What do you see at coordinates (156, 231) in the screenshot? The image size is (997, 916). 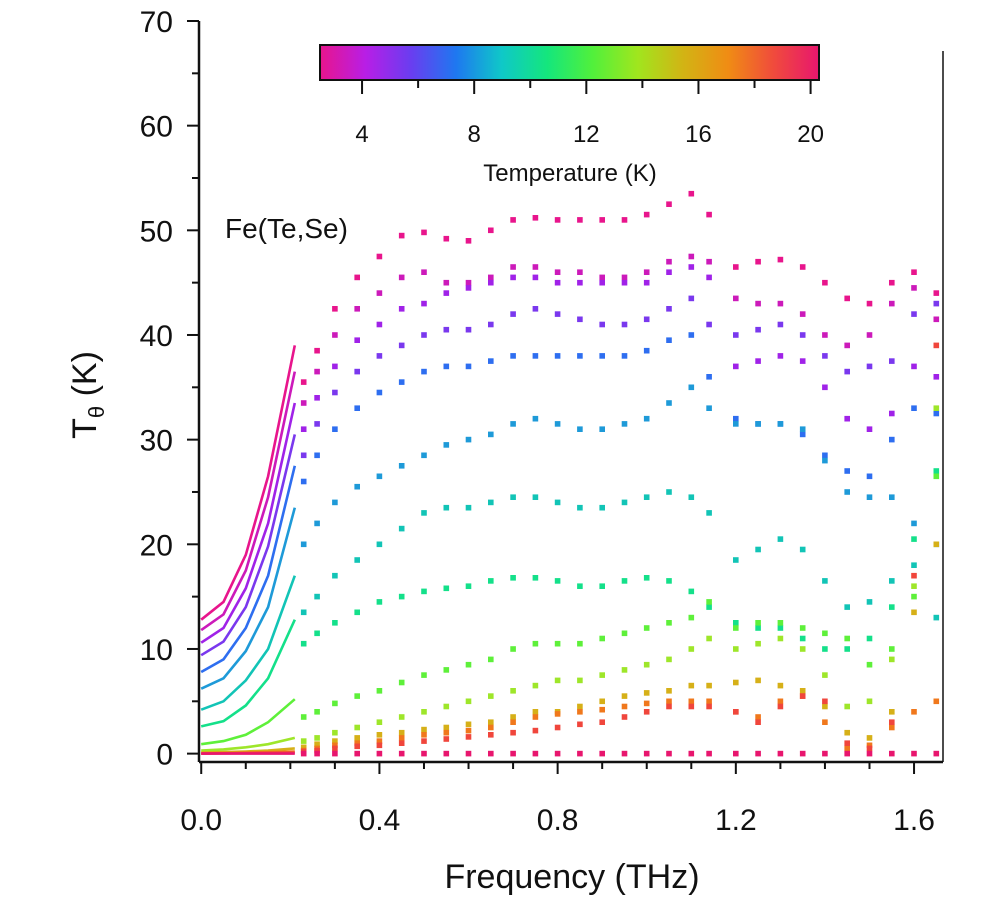 I see `y-tick-label: 50` at bounding box center [156, 231].